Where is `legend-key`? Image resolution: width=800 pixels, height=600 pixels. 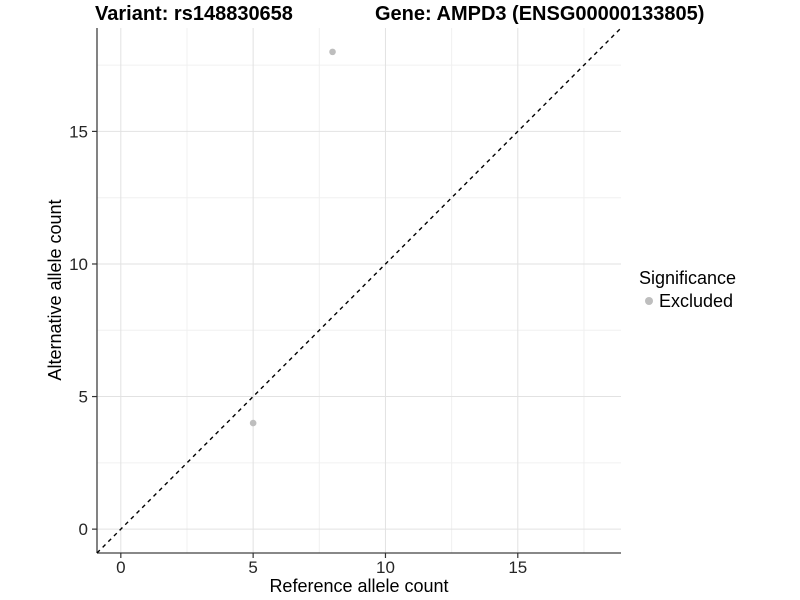
legend-key is located at coordinates (649, 301).